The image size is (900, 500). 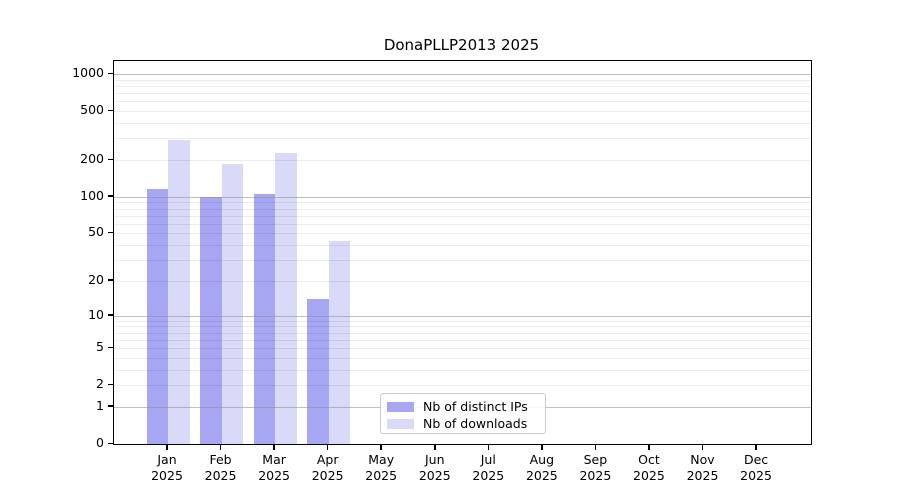 I want to click on x-tick-label: Nov 2025, so click(x=703, y=468).